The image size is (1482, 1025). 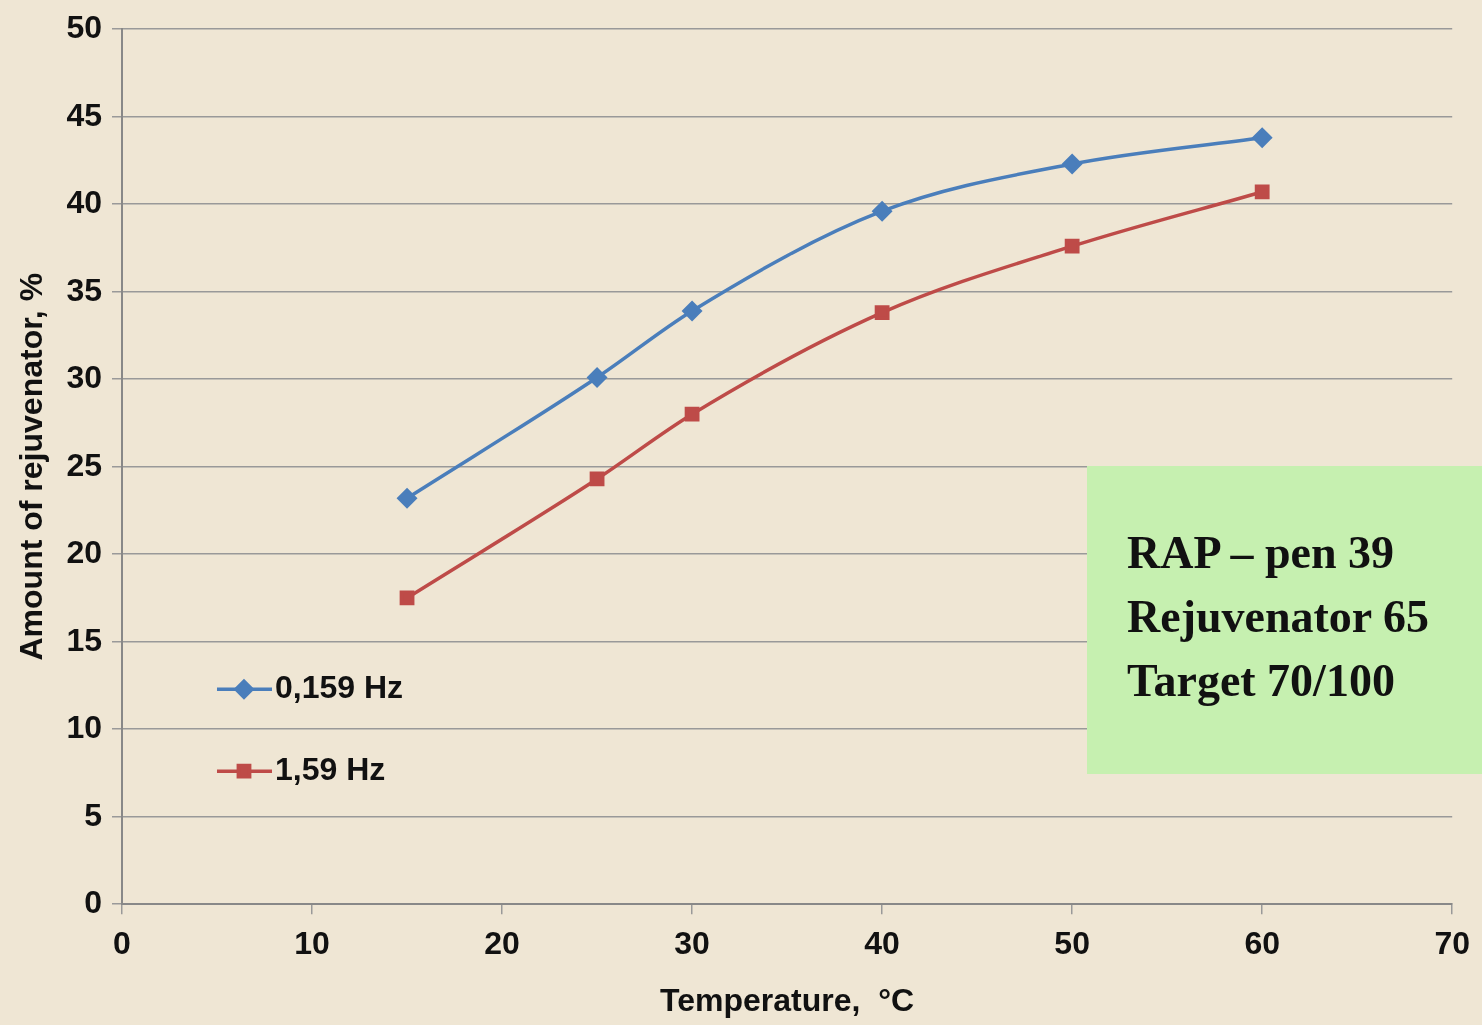 I want to click on x-tick-label: 20, so click(x=502, y=943).